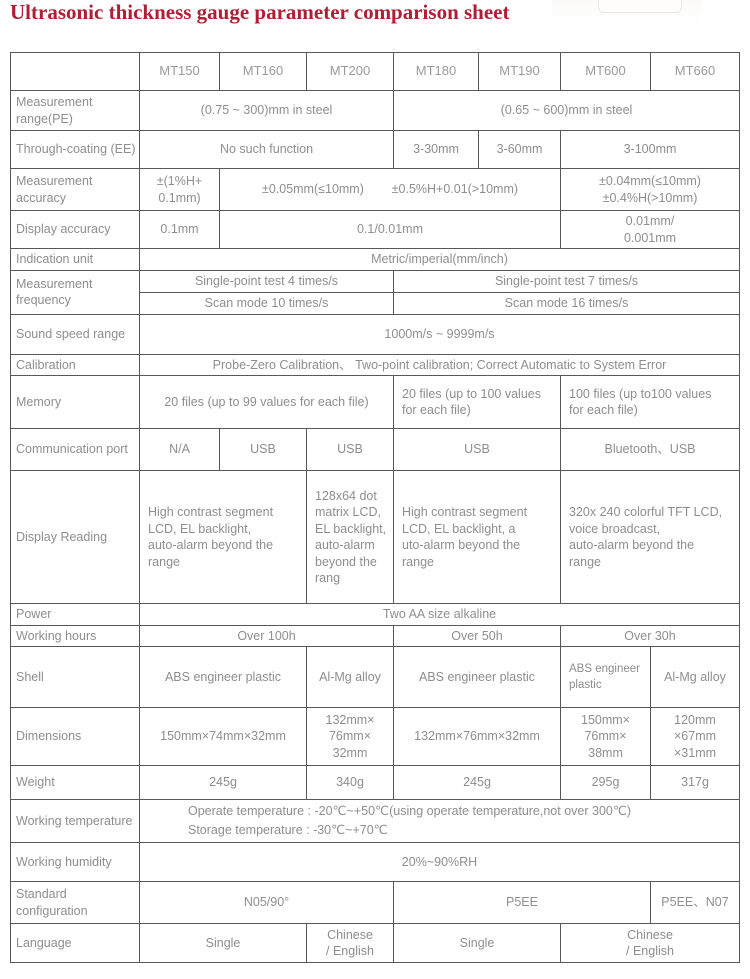 The height and width of the screenshot is (979, 750). What do you see at coordinates (566, 110) in the screenshot?
I see `cell-measurement-range: (0.65 ~ 600)mm in steel` at bounding box center [566, 110].